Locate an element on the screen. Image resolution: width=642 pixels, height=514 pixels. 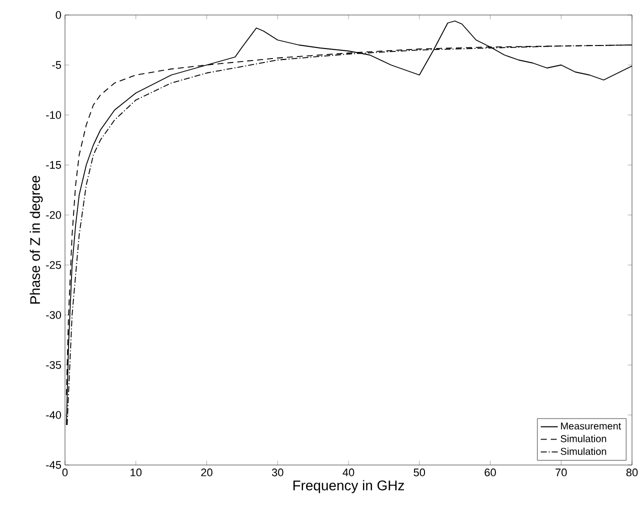
x-tick-label: 80 is located at coordinates (632, 472).